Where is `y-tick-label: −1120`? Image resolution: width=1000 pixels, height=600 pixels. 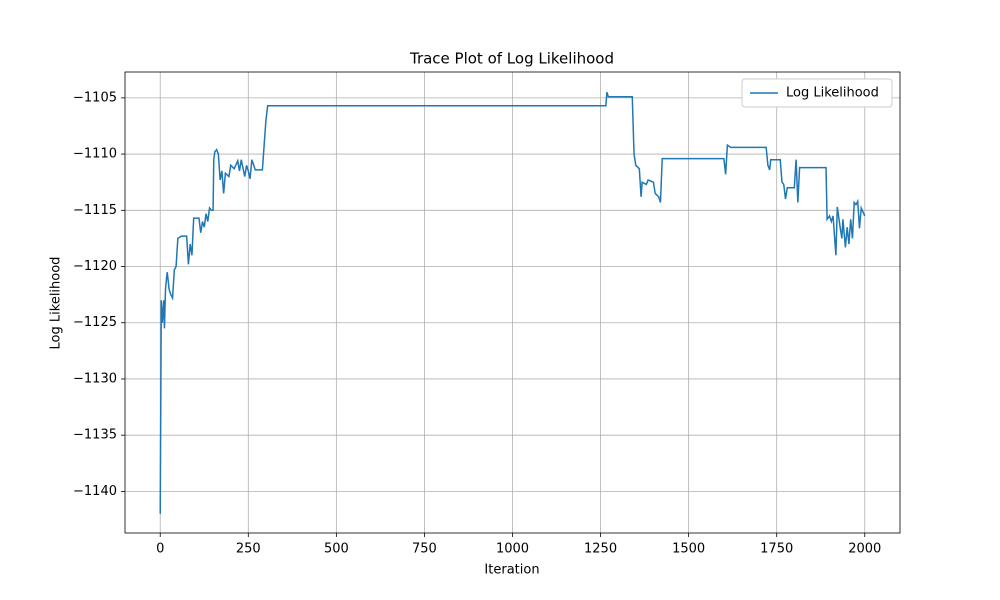
y-tick-label: −1120 is located at coordinates (95, 266).